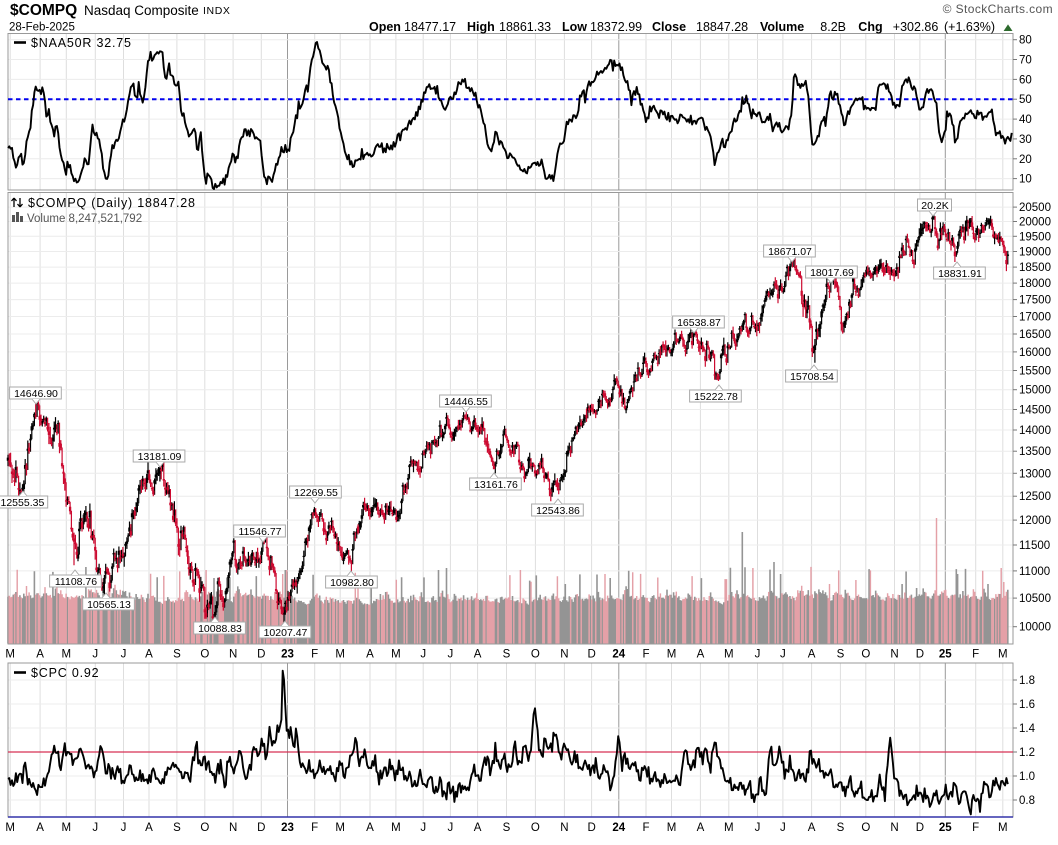  I want to click on svg-text: 12543.86, so click(558, 511).